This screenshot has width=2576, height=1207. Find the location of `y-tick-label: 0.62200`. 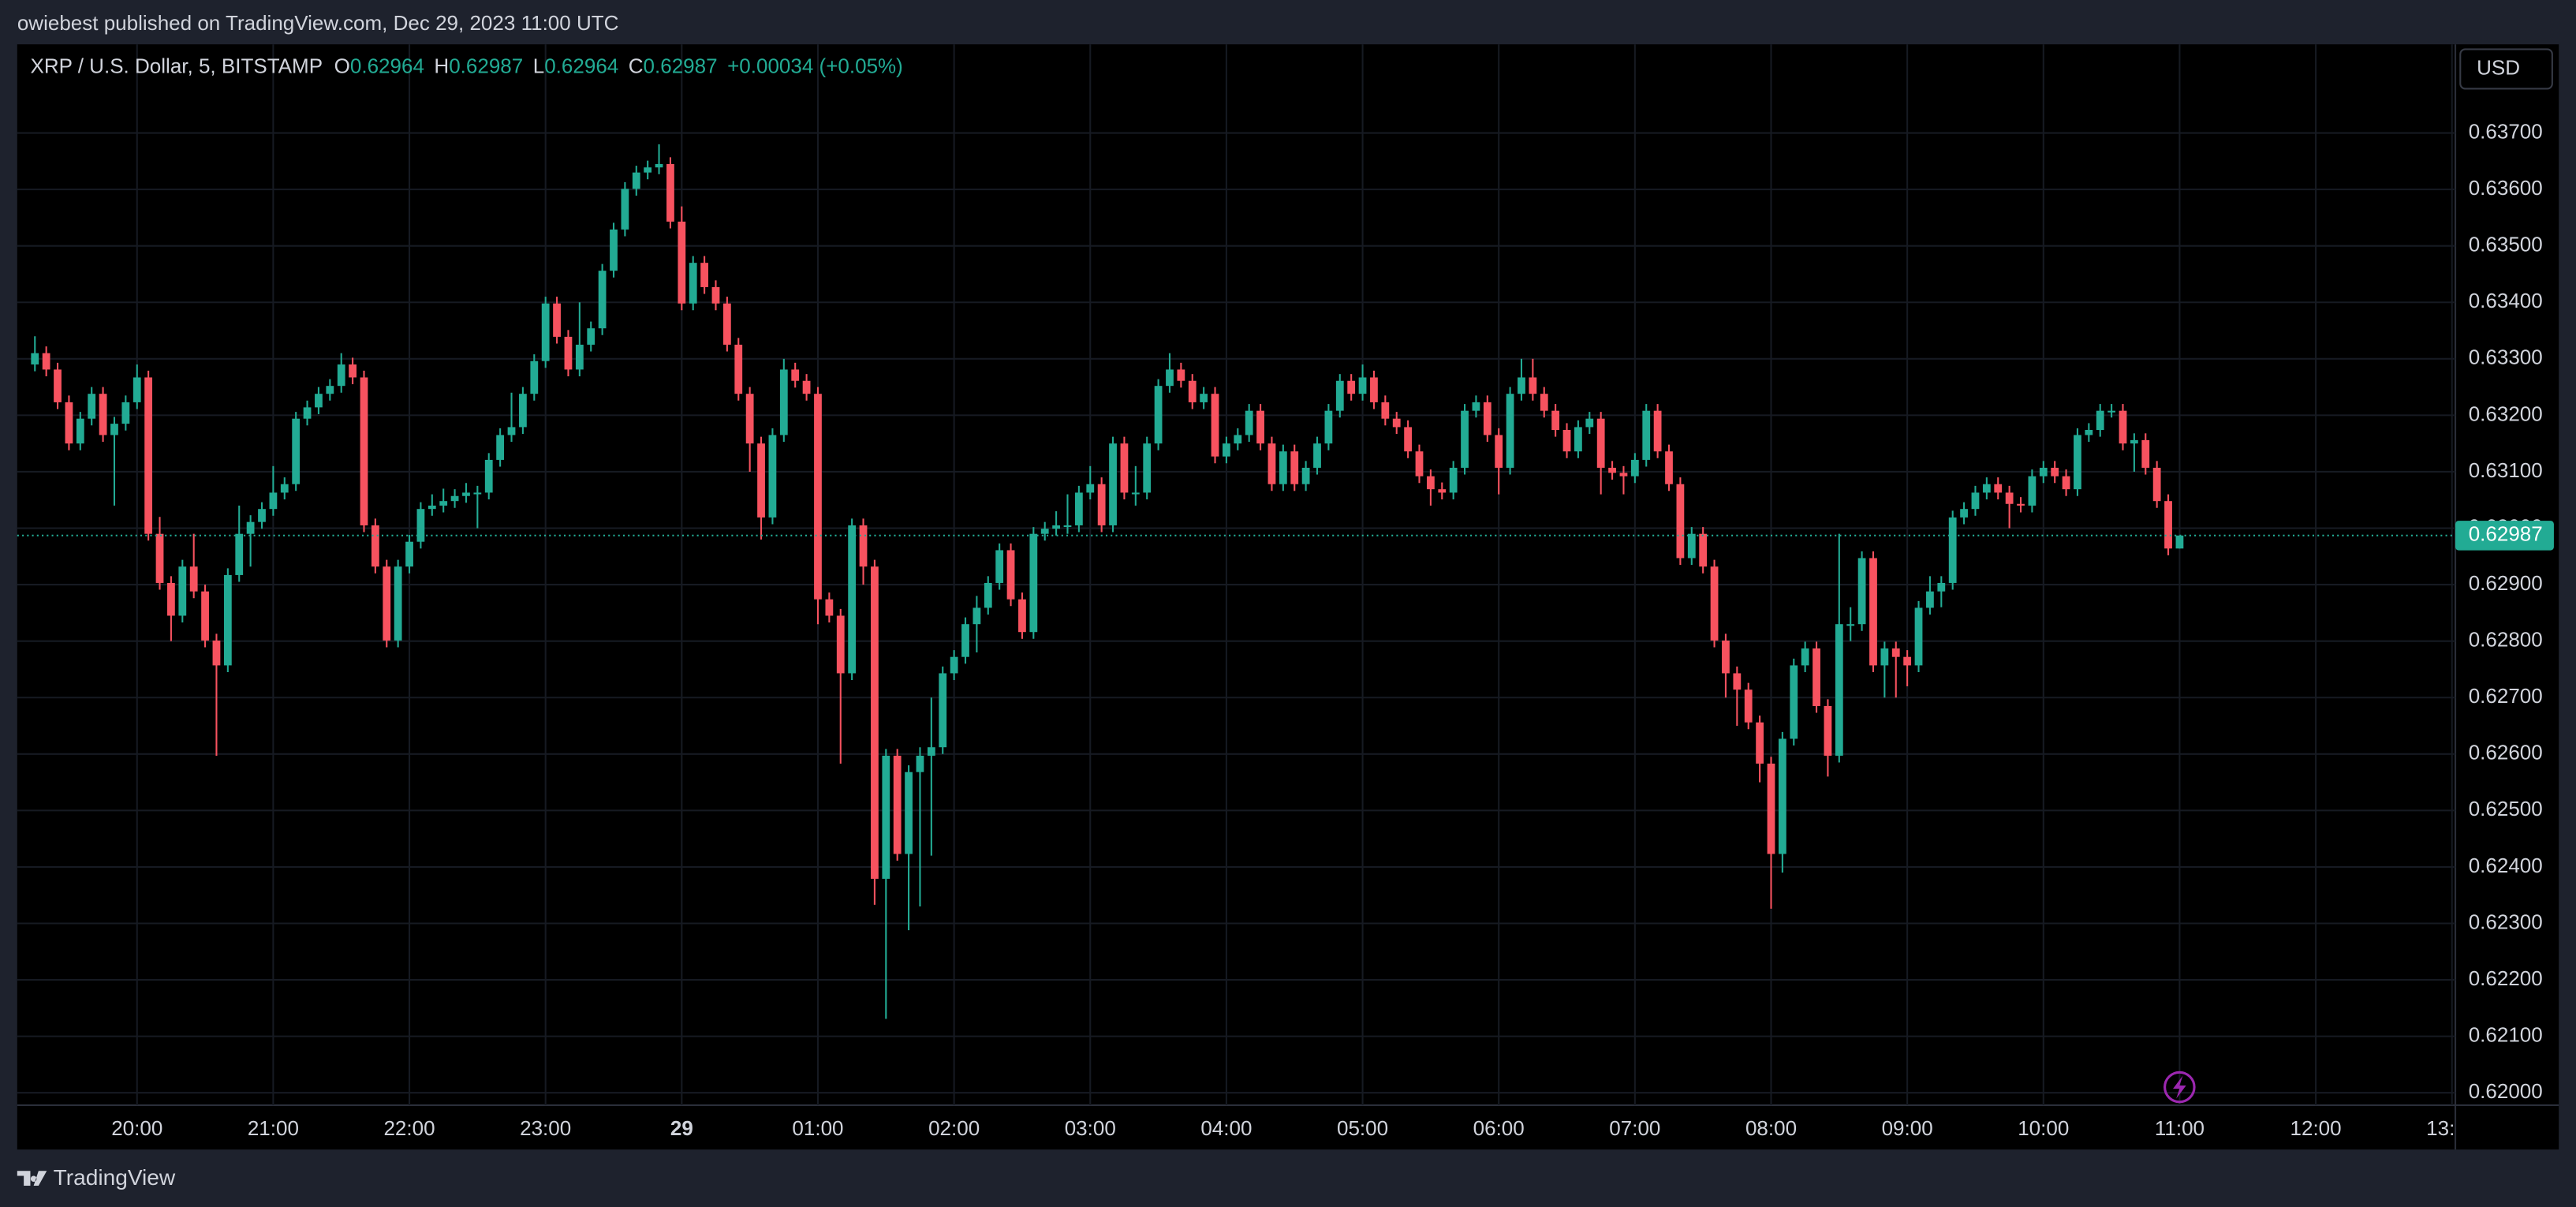

y-tick-label: 0.62200 is located at coordinates (2506, 978).